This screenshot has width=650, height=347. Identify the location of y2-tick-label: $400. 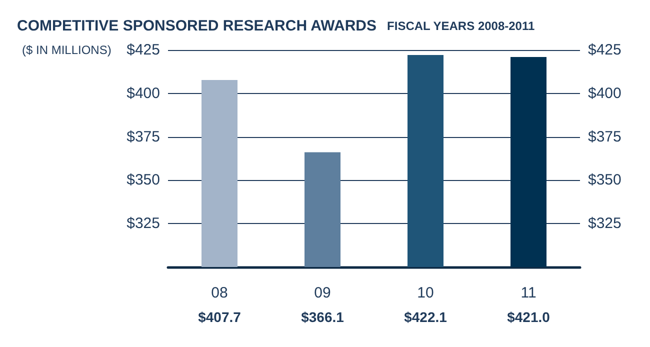
(605, 93).